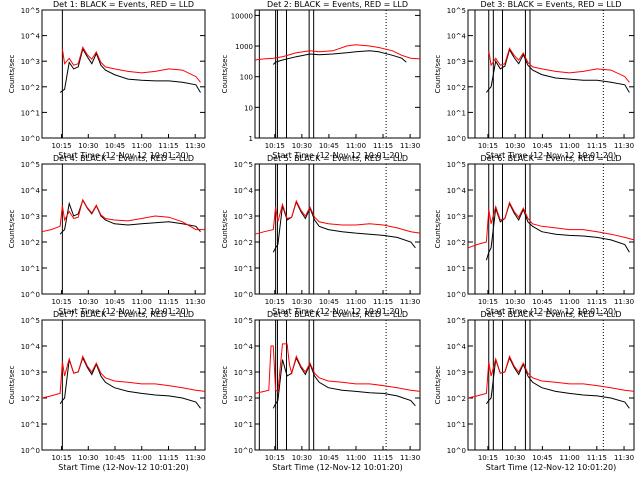  What do you see at coordinates (242, 16) in the screenshot?
I see `y-tick-label: 10000` at bounding box center [242, 16].